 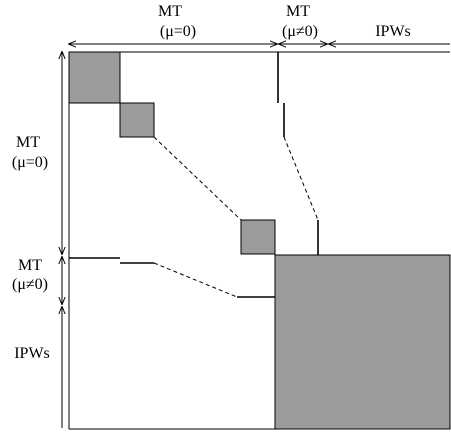 I want to click on left-mtn0-label-line2: (μ≠0), so click(x=30, y=284).